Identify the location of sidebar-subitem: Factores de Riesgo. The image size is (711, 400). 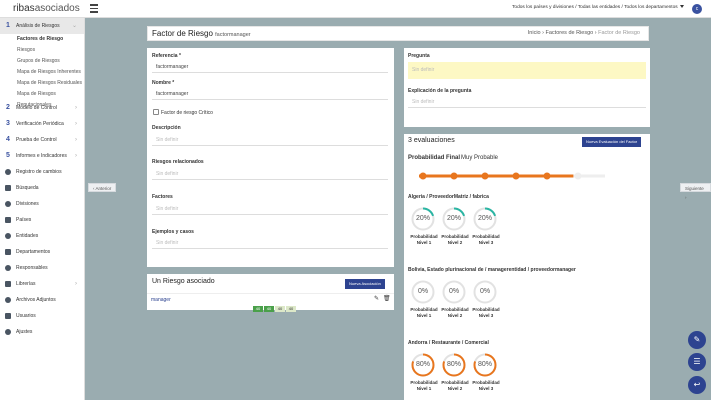
(40, 39).